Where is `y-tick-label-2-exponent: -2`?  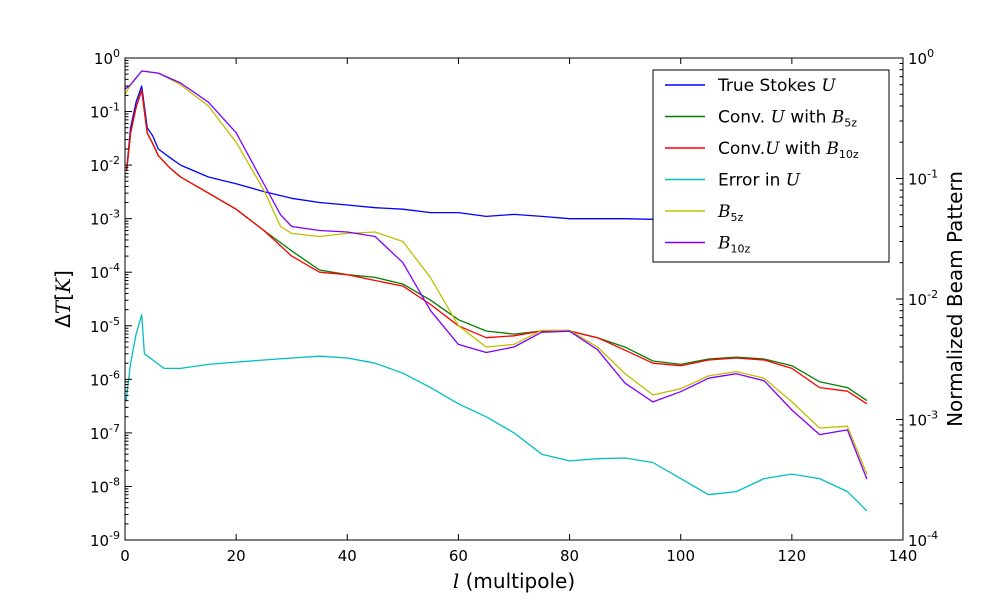
y-tick-label-2-exponent: -2 is located at coordinates (114, 160).